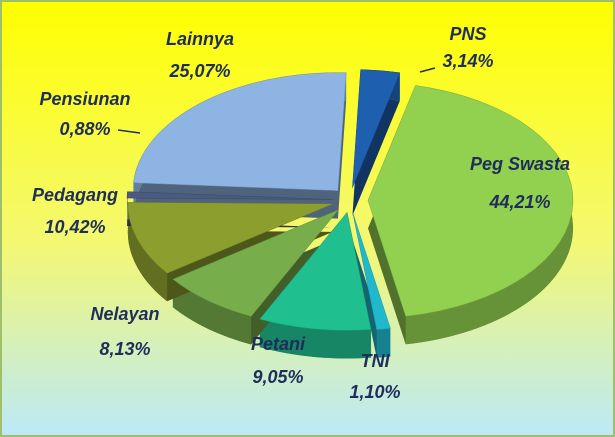 The height and width of the screenshot is (437, 615). I want to click on slice-label: Lainnya, so click(200, 39).